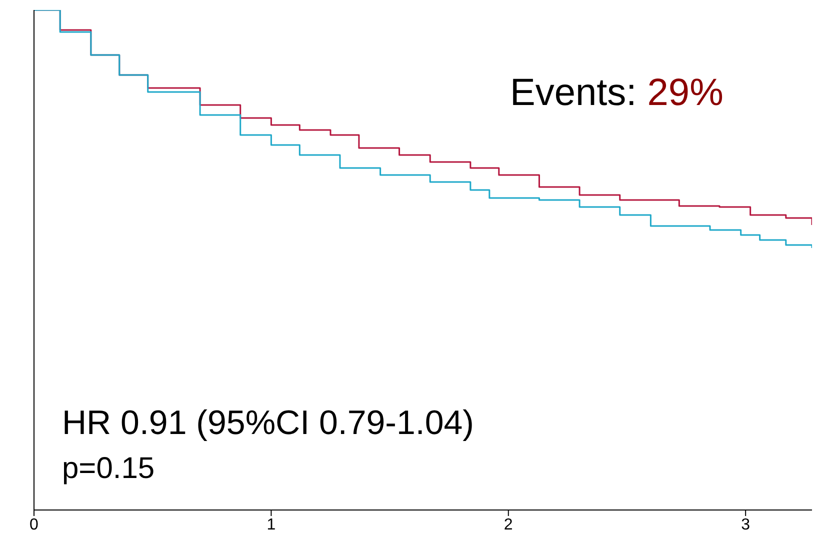  What do you see at coordinates (268, 423) in the screenshot?
I see `annotation: HR 0.91 (95%CI 0.79-1.04)` at bounding box center [268, 423].